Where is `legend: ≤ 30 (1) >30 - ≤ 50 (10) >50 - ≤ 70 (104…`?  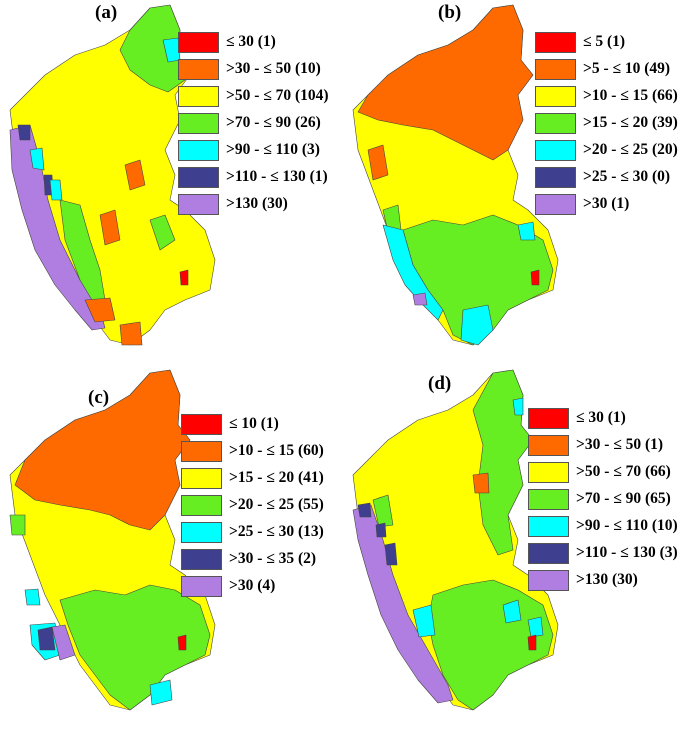
legend: ≤ 30 (1) >30 - ≤ 50 (10) >50 - ≤ 70 (104… is located at coordinates (260, 127).